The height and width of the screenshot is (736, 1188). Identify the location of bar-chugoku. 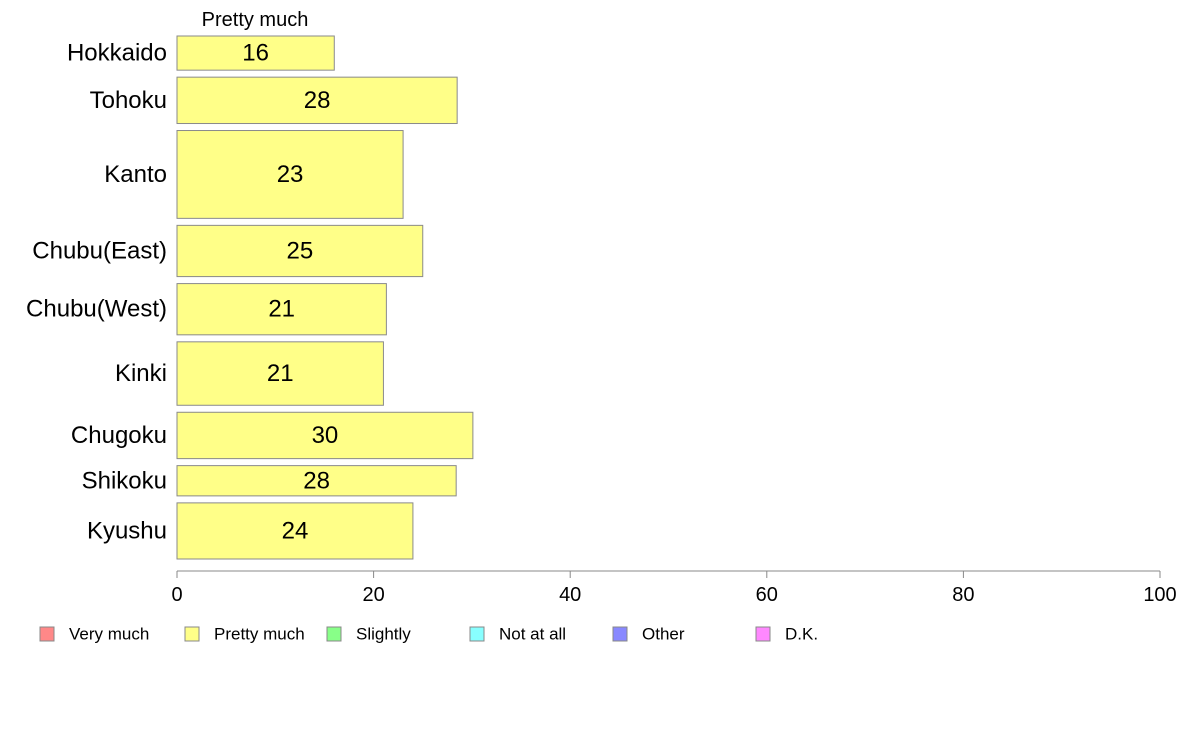
(325, 435).